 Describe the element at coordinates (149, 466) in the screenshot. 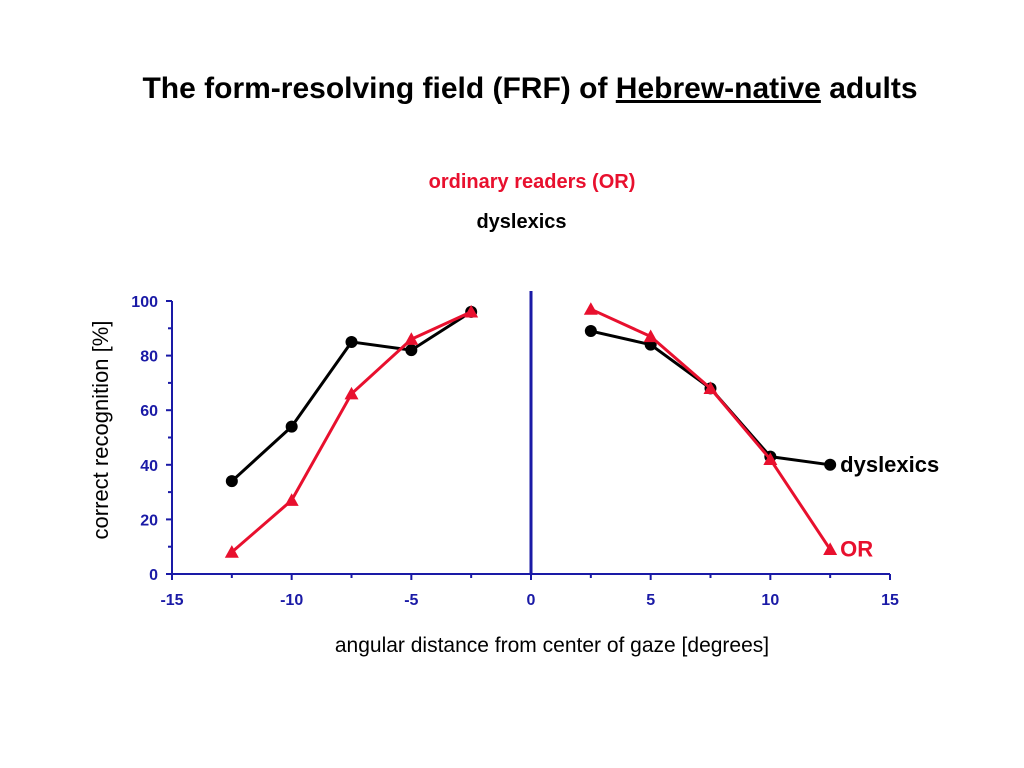

I see `y-tick-label: 40` at that location.